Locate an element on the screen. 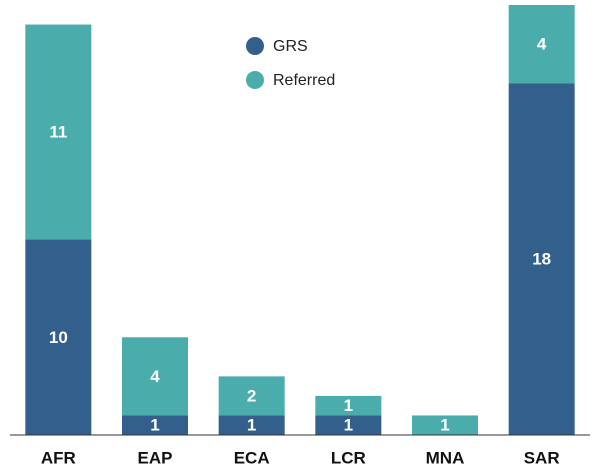 The height and width of the screenshot is (470, 600). data-label: 11 is located at coordinates (58, 132).